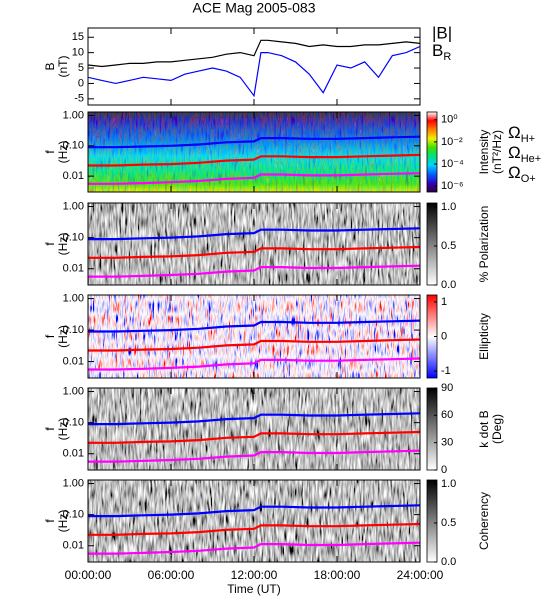 Image resolution: width=550 pixels, height=600 pixels. I want to click on y-tick-label: -5, so click(79, 99).